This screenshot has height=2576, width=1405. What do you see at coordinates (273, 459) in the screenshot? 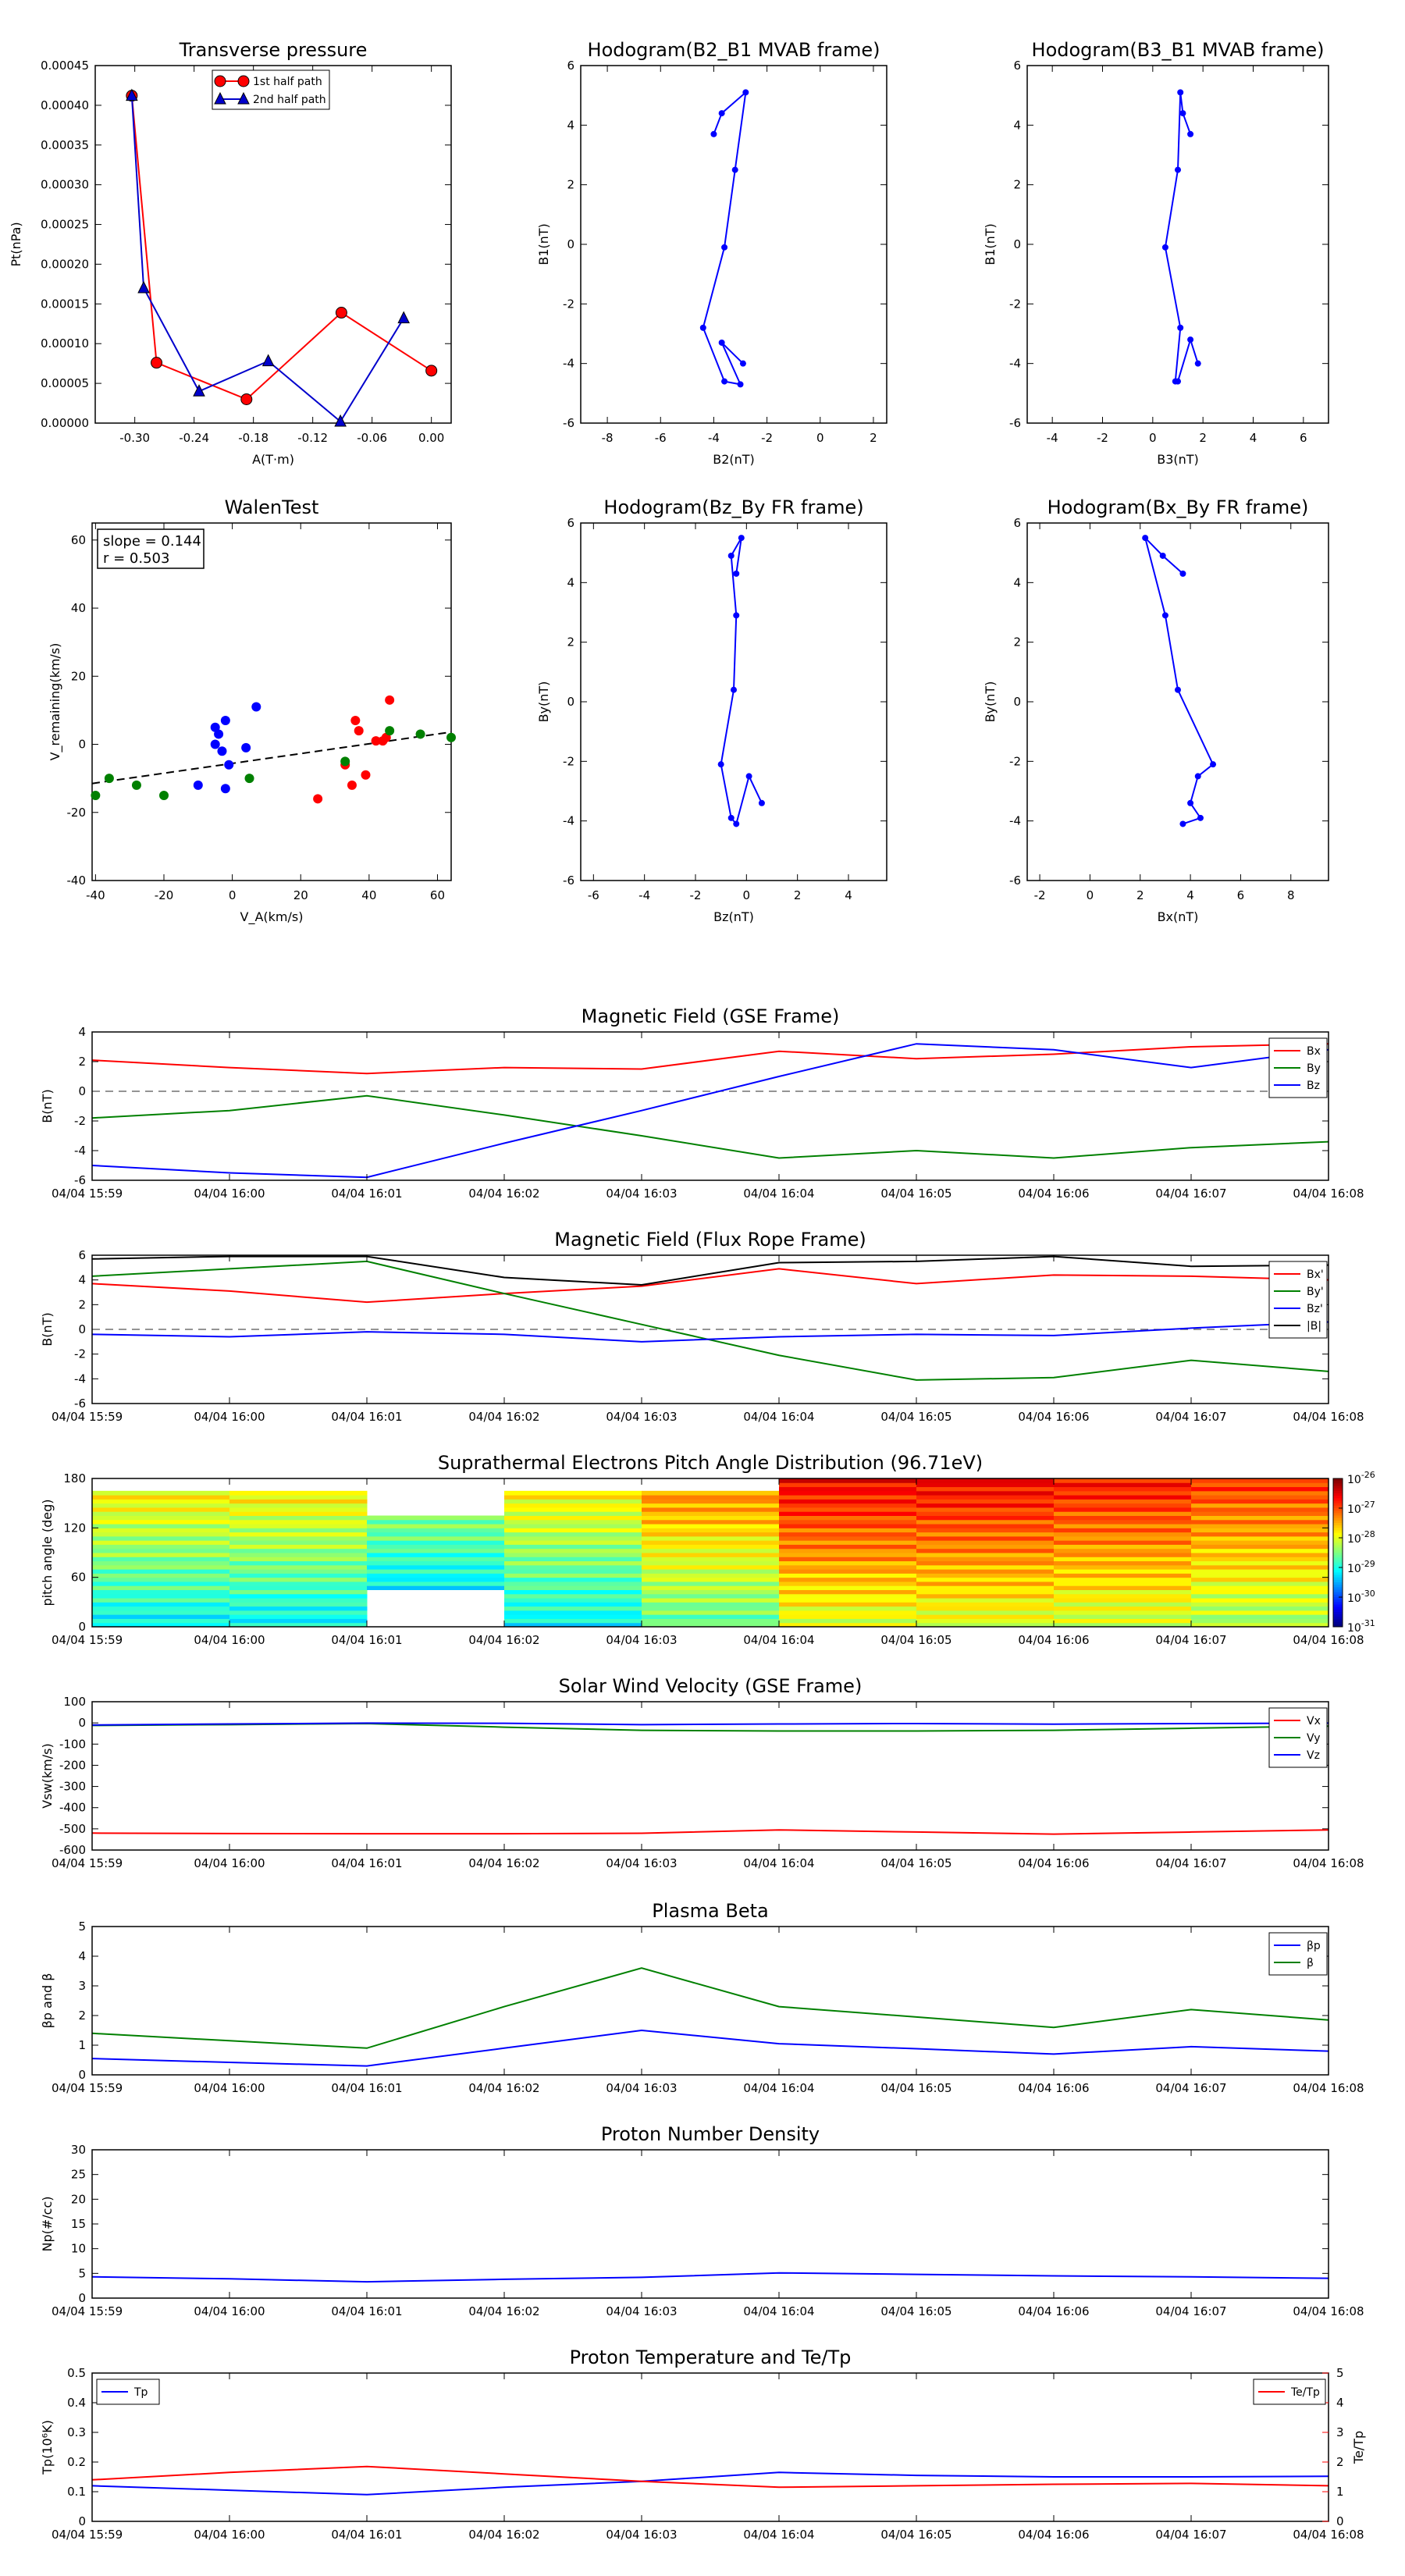
I see `x-axis-label: A(T·m)` at bounding box center [273, 459].